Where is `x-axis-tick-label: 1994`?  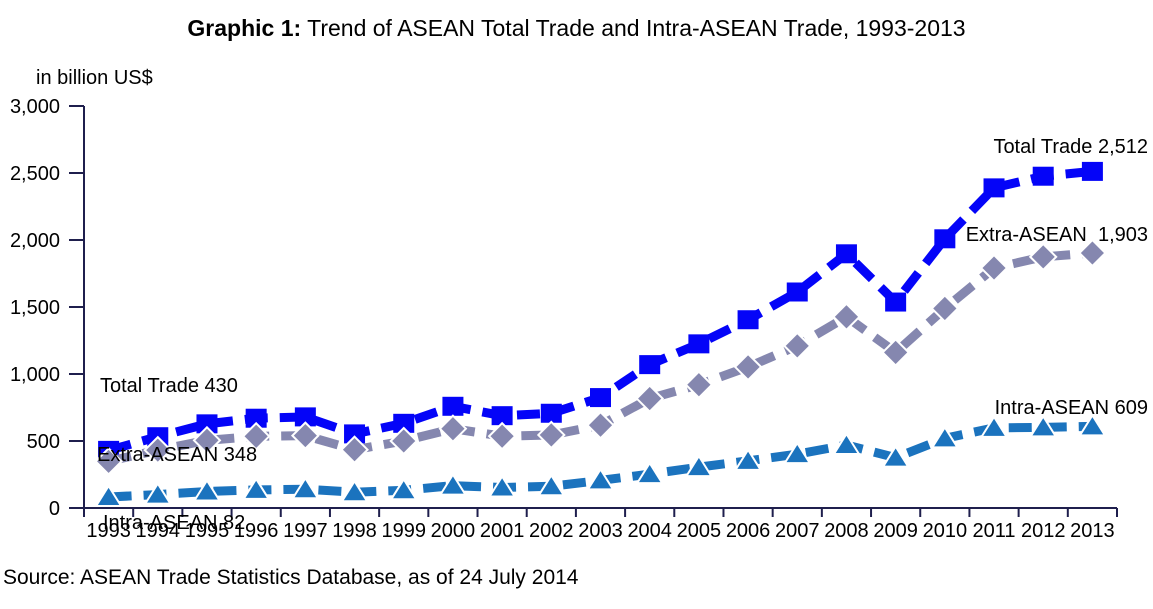
x-axis-tick-label: 1994 is located at coordinates (158, 531).